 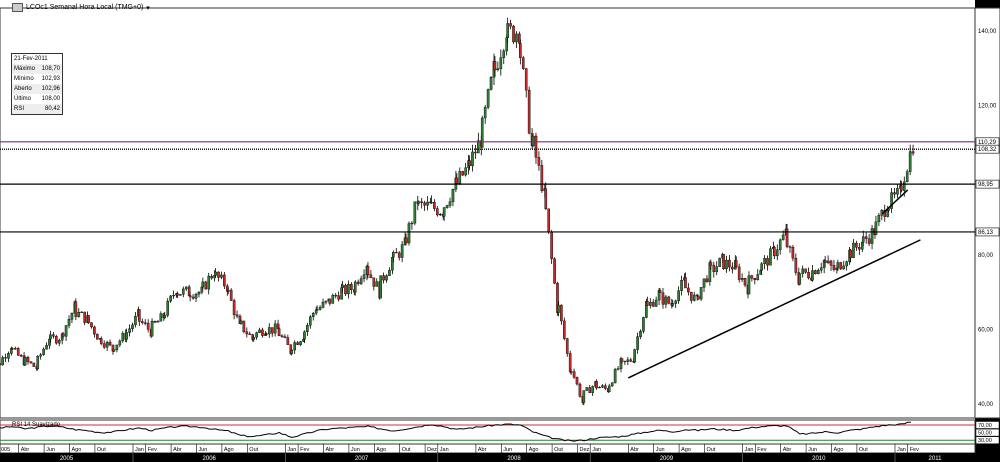 I want to click on info-value: 102,96, so click(x=50, y=89).